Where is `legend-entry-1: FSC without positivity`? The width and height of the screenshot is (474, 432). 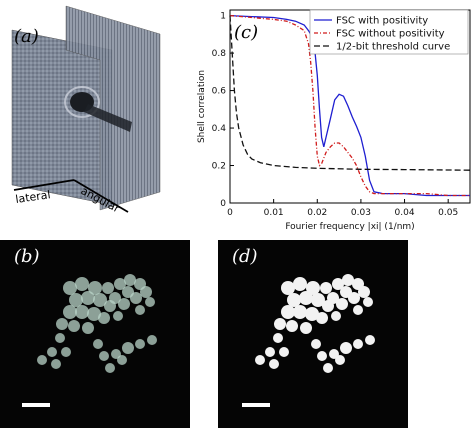 legend-entry-1: FSC without positivity is located at coordinates (390, 34).